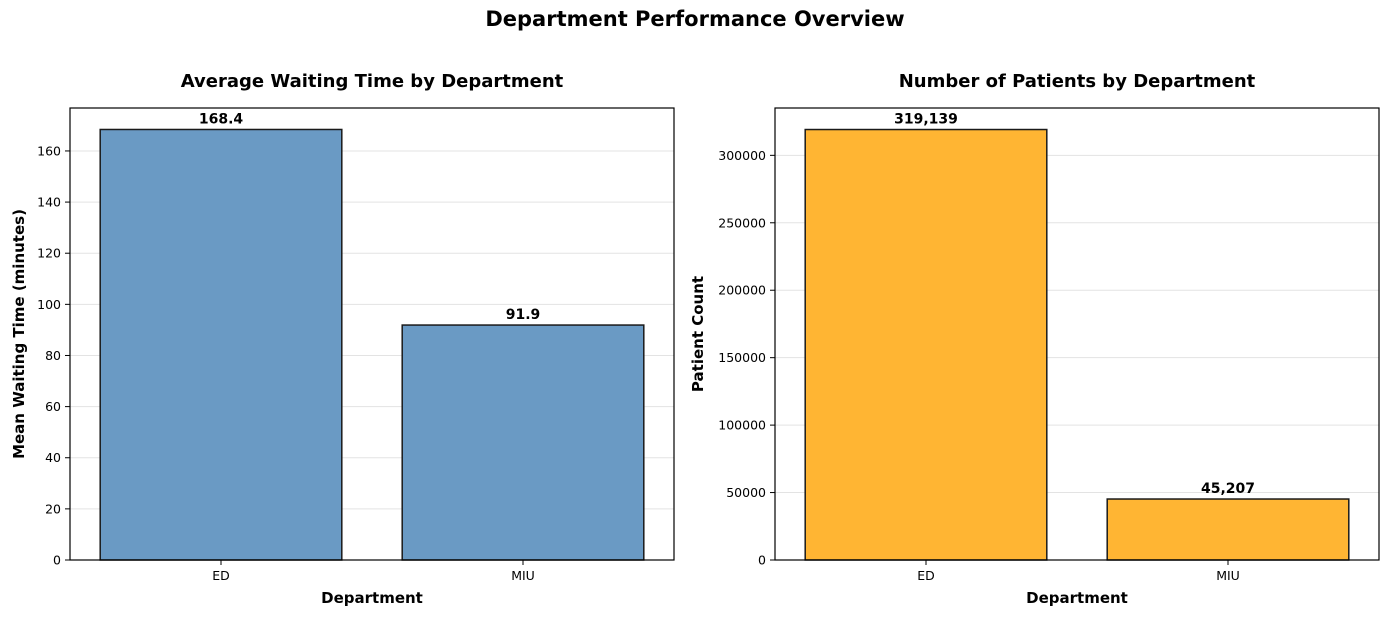  What do you see at coordinates (742, 425) in the screenshot?
I see `y-tick-label: 100000` at bounding box center [742, 425].